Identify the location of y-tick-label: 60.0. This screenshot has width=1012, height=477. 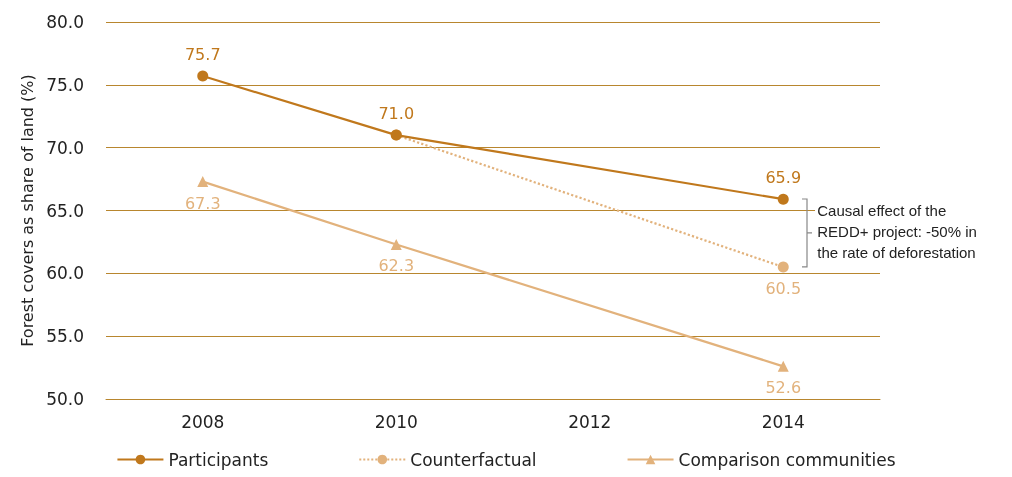
(65, 273).